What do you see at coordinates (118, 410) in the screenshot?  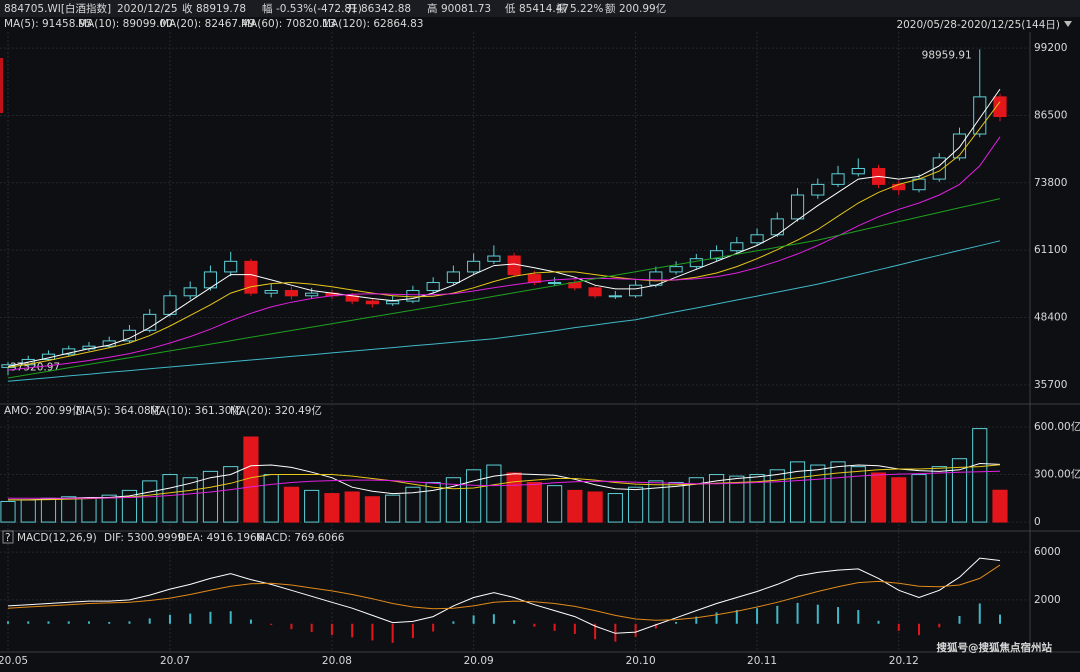 I see `legend-entry: MA(5): 364.08亿` at bounding box center [118, 410].